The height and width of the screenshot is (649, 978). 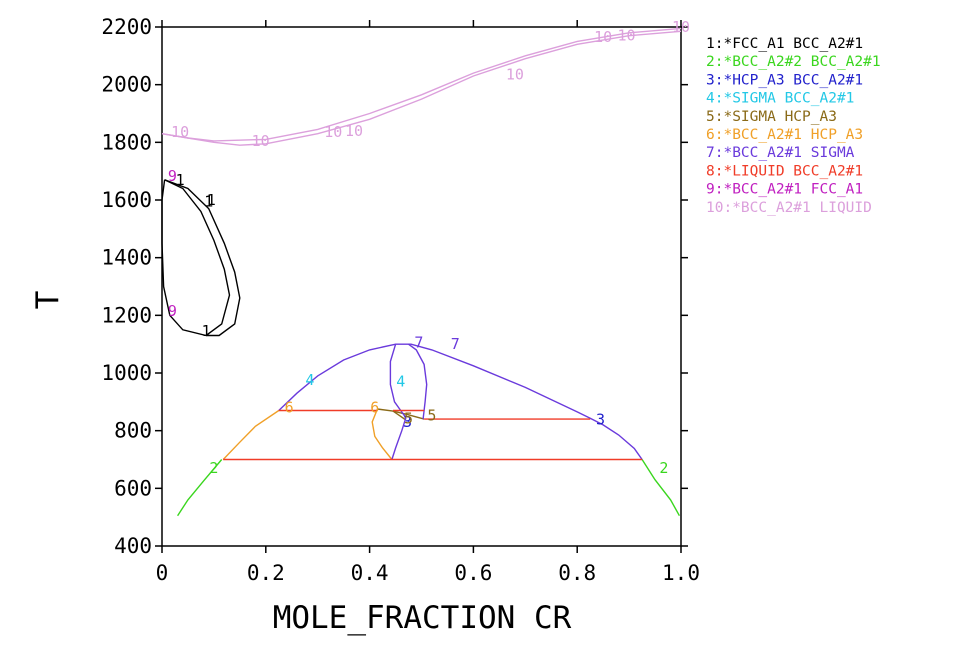 I want to click on x-tick-label: 0.8, so click(x=577, y=573).